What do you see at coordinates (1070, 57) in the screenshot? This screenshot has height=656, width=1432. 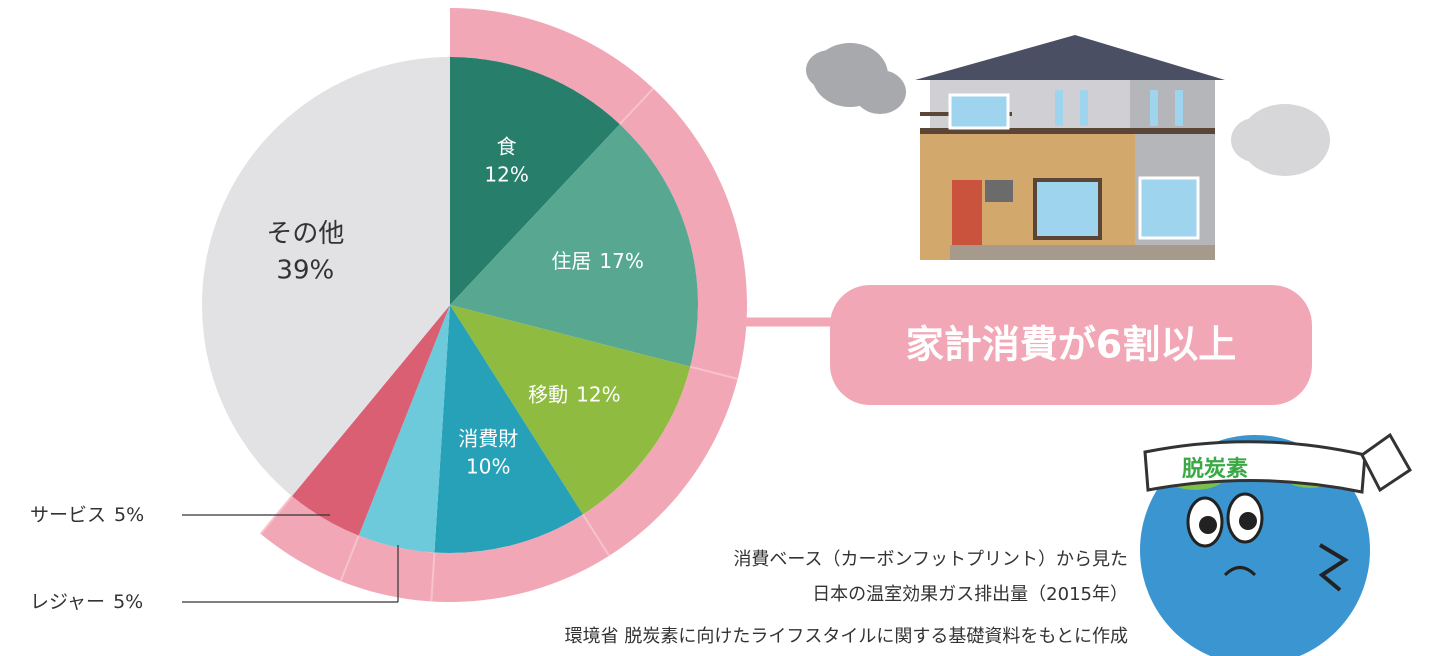 I see `roof` at bounding box center [1070, 57].